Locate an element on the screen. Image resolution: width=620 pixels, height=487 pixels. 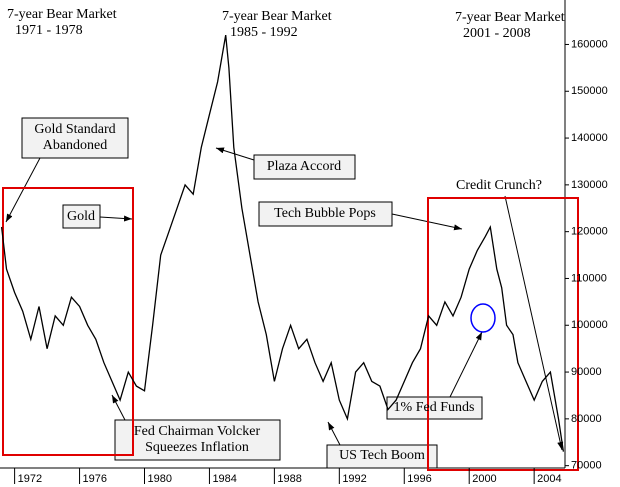
annotation: Gold is located at coordinates (81, 216).